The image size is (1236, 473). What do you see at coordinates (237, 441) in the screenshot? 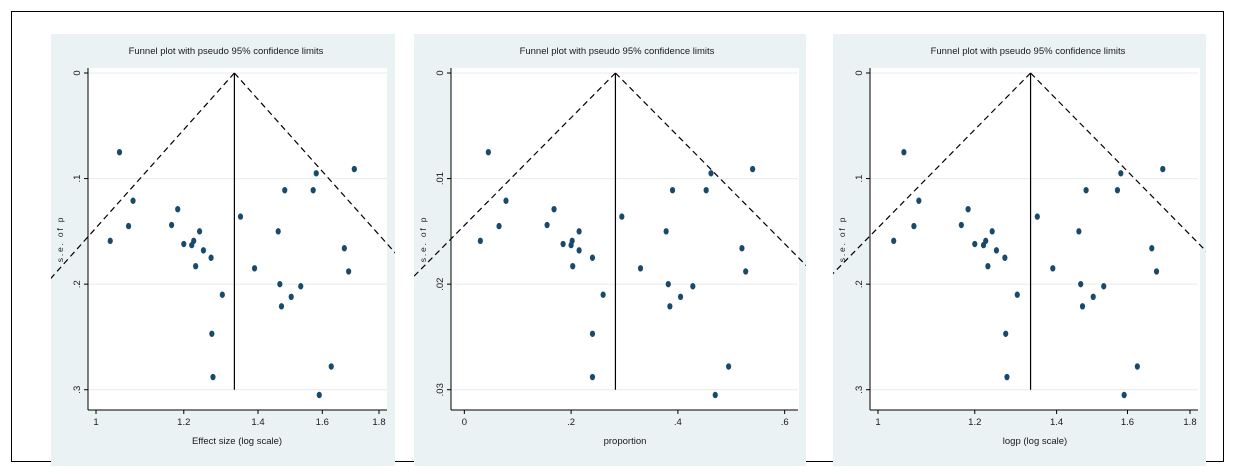
I see `x-axis-title: Effect size (log scale)` at bounding box center [237, 441].